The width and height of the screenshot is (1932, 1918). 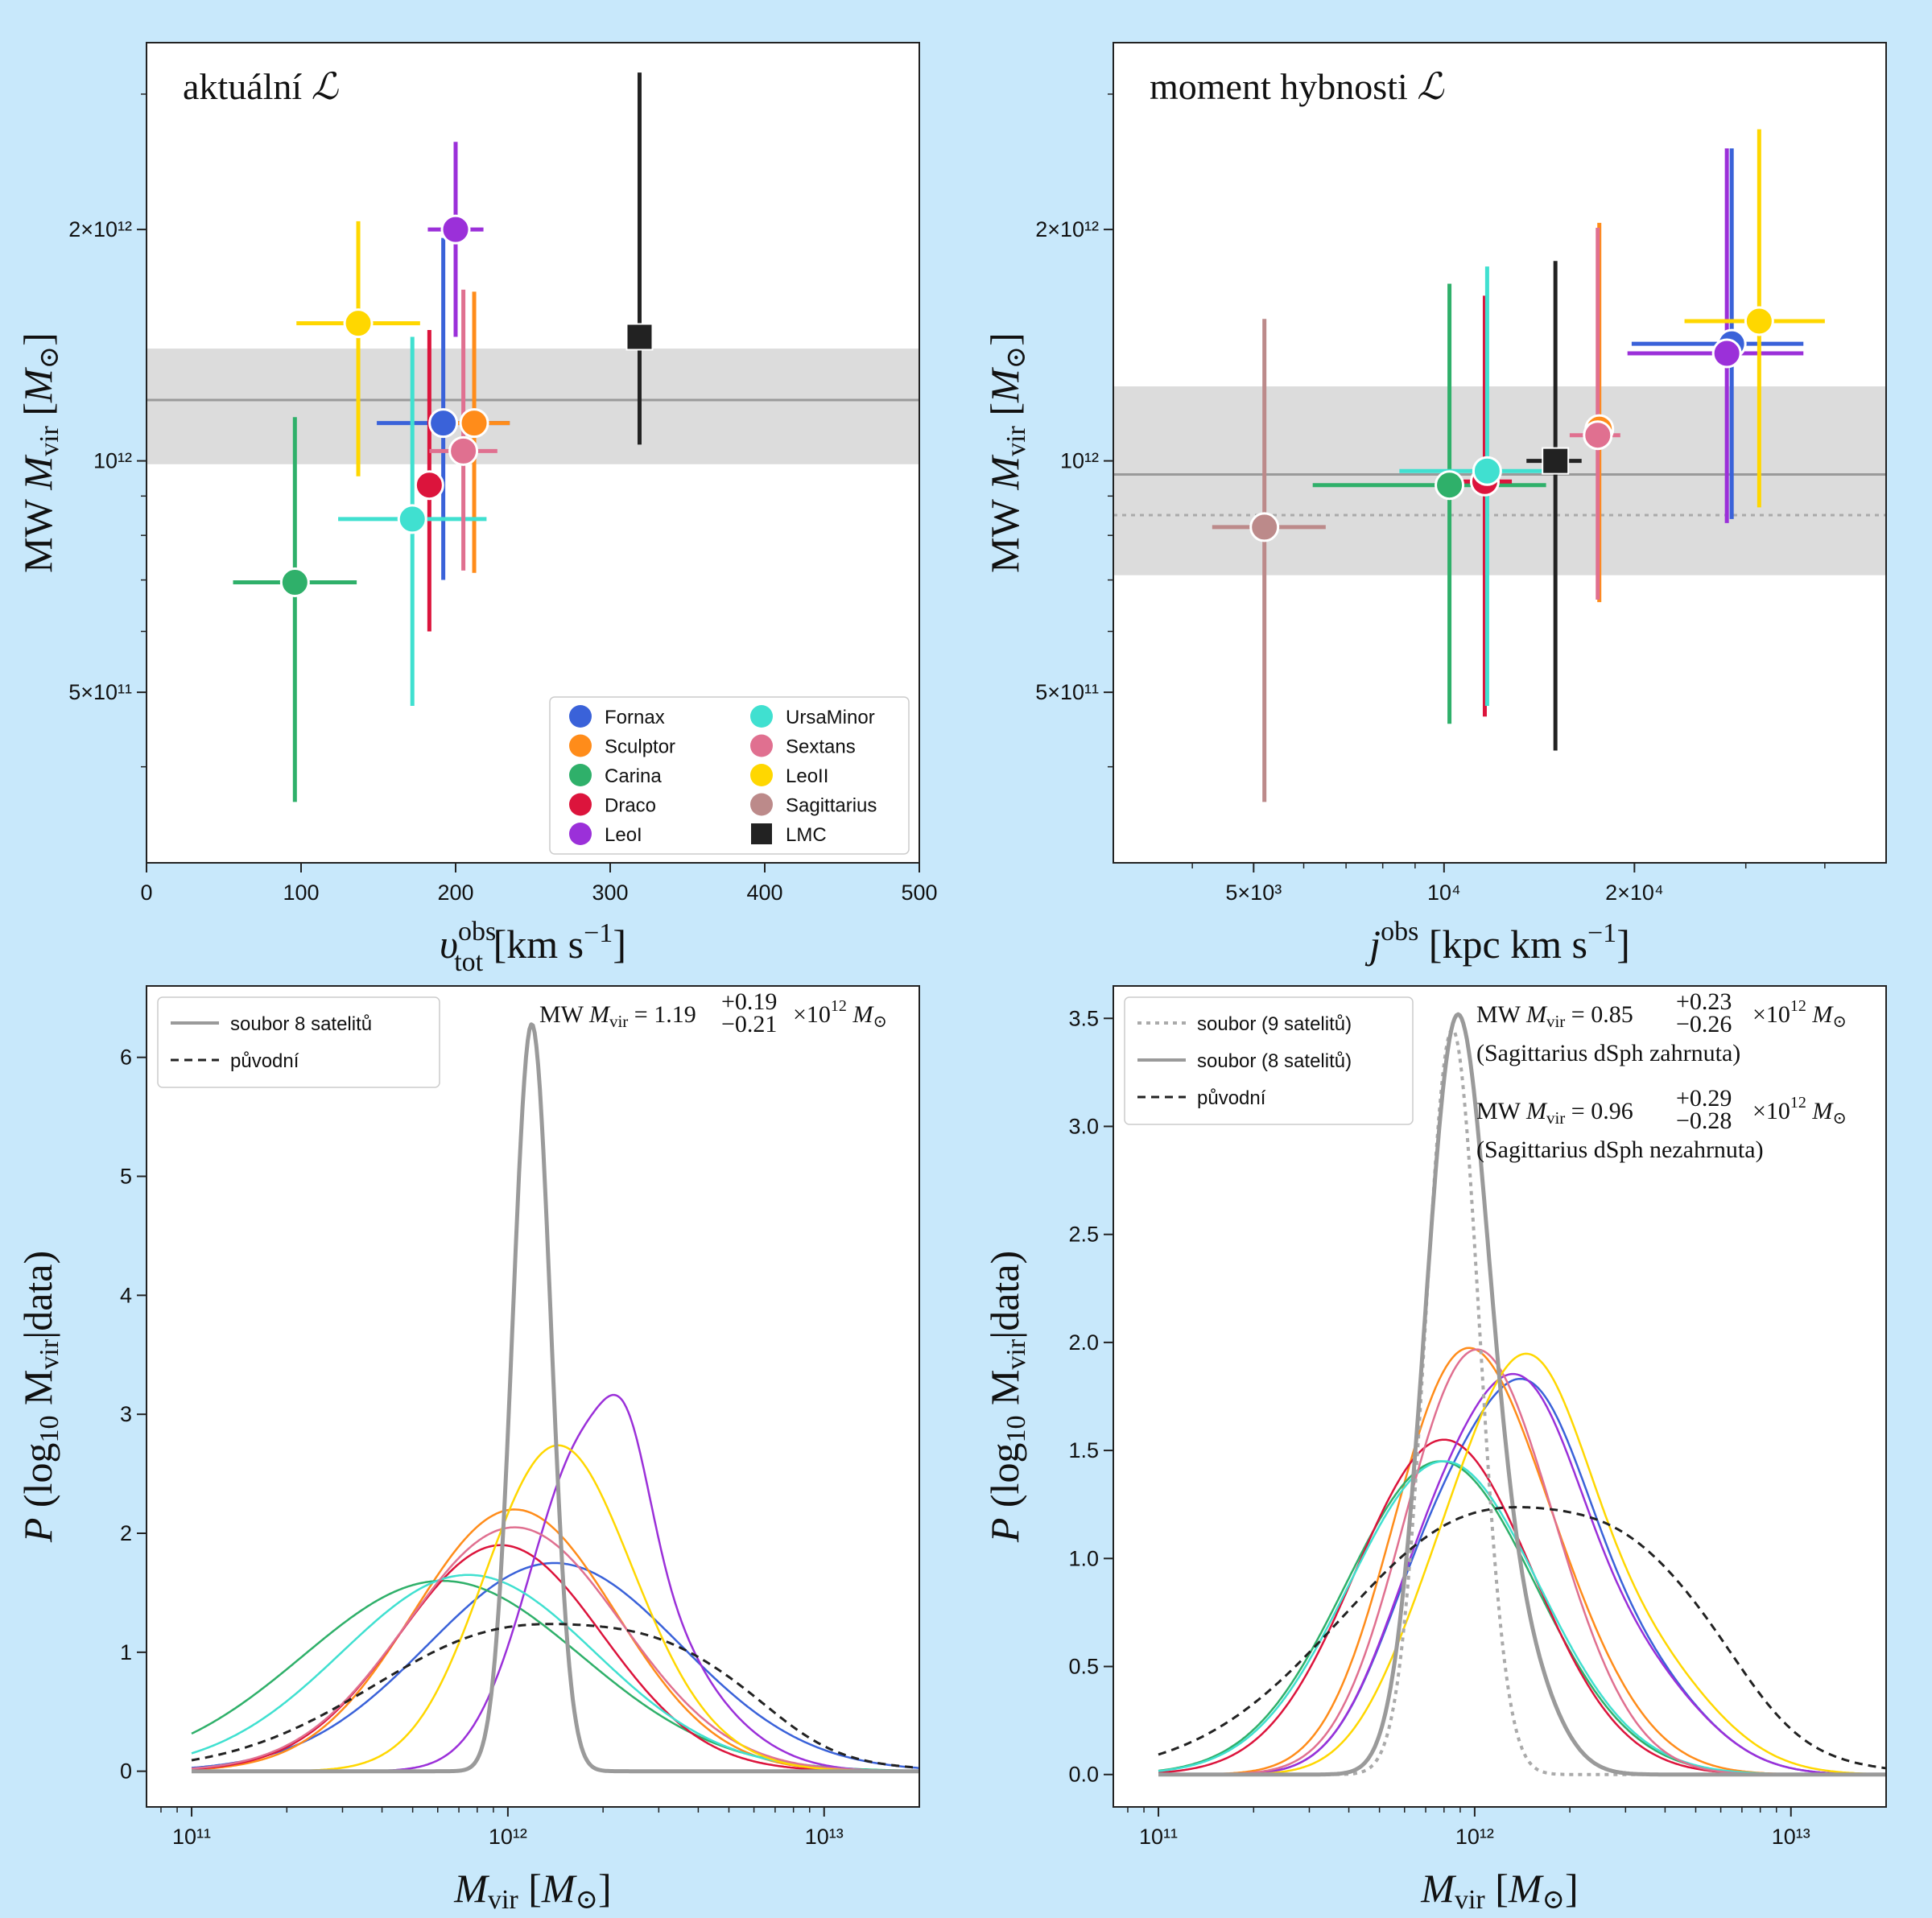 I want to click on err-up: +0.23, so click(x=1704, y=1001).